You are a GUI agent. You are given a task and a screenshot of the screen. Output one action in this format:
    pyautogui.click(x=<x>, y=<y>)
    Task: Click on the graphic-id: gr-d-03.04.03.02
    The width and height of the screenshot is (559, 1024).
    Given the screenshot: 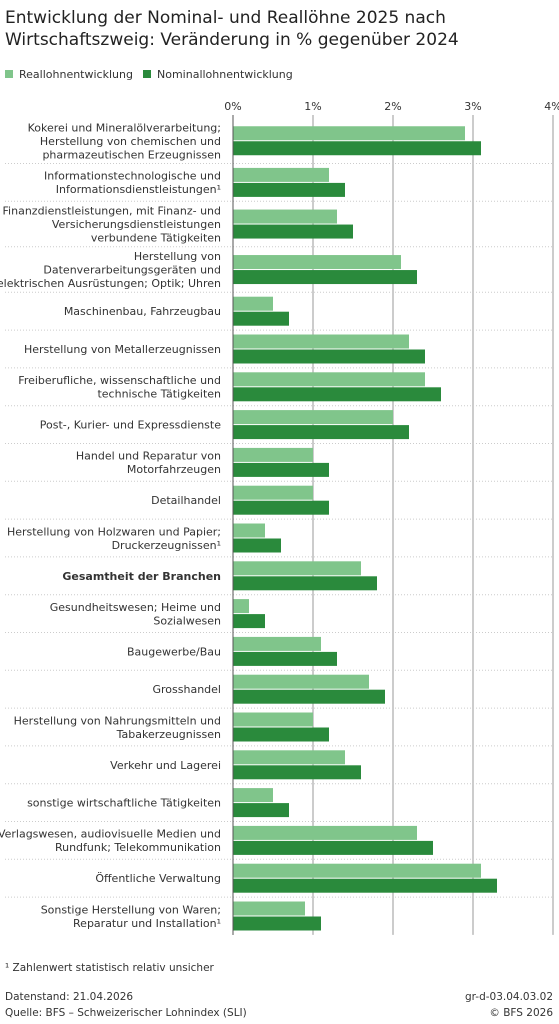 What is the action you would take?
    pyautogui.click(x=509, y=997)
    